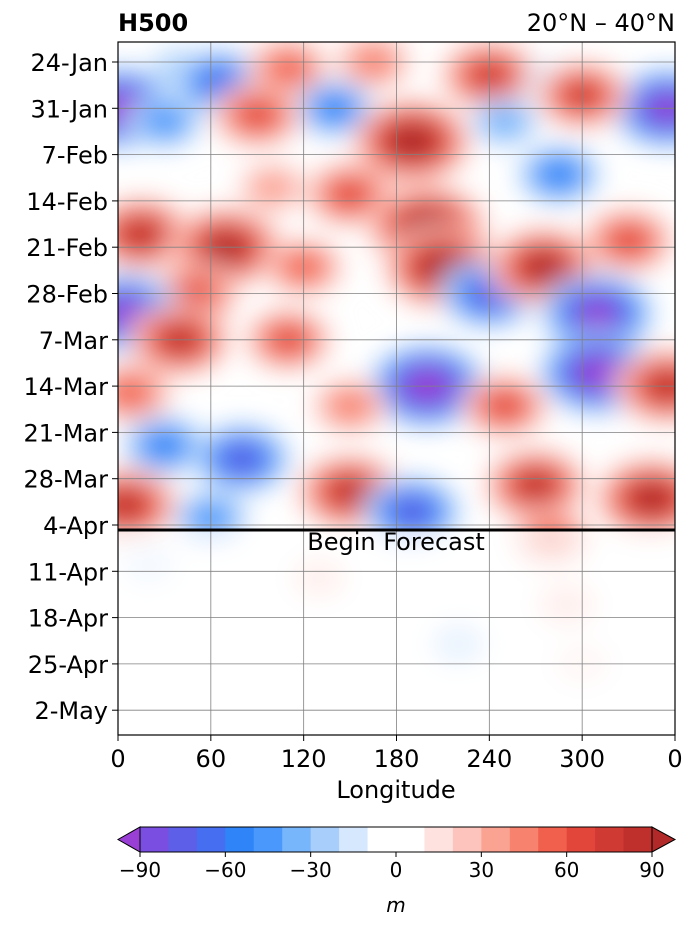  I want to click on y-tick-label: 24-Jan, so click(69, 63).